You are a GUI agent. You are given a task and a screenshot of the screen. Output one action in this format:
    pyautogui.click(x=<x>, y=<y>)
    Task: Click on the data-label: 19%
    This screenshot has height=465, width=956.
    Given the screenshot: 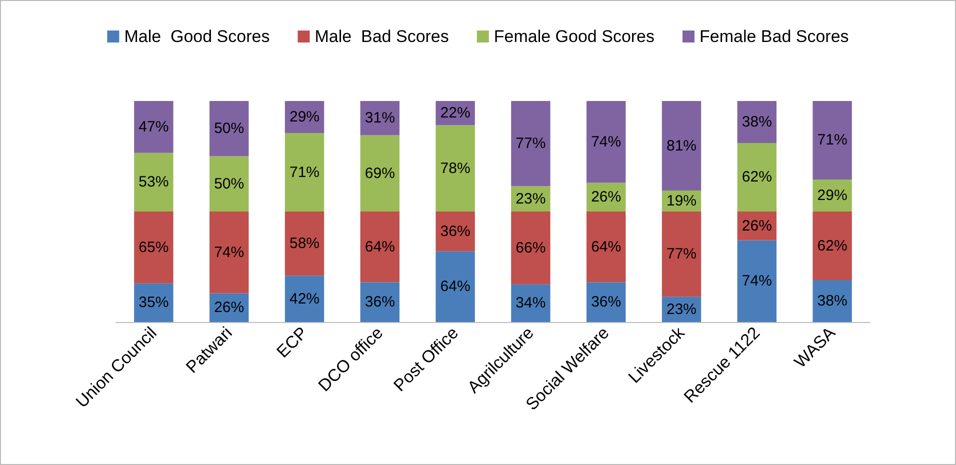 What is the action you would take?
    pyautogui.click(x=681, y=201)
    